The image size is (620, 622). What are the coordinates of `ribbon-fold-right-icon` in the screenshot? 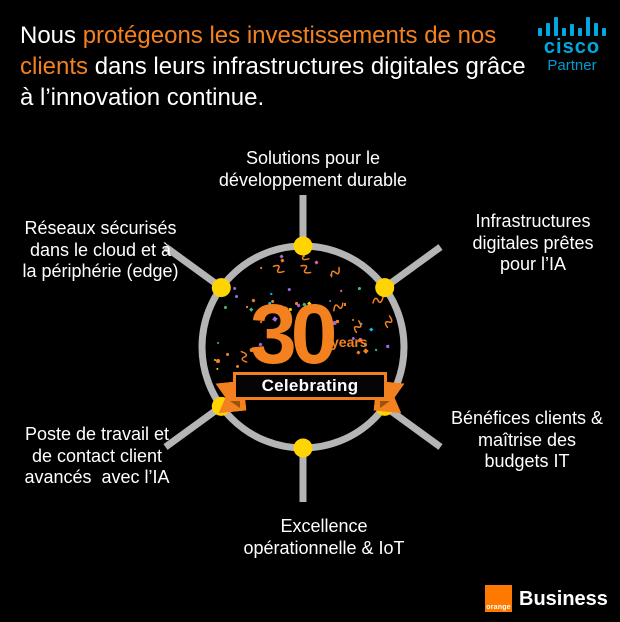 It's located at (385, 404).